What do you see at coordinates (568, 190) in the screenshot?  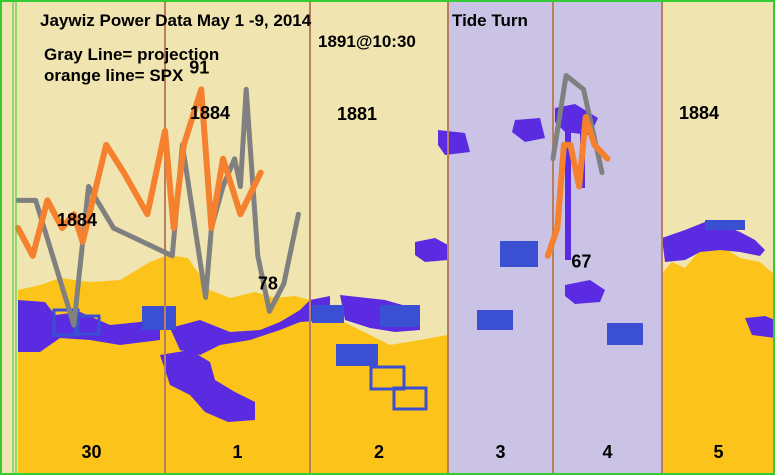 I see `thin-bar` at bounding box center [568, 190].